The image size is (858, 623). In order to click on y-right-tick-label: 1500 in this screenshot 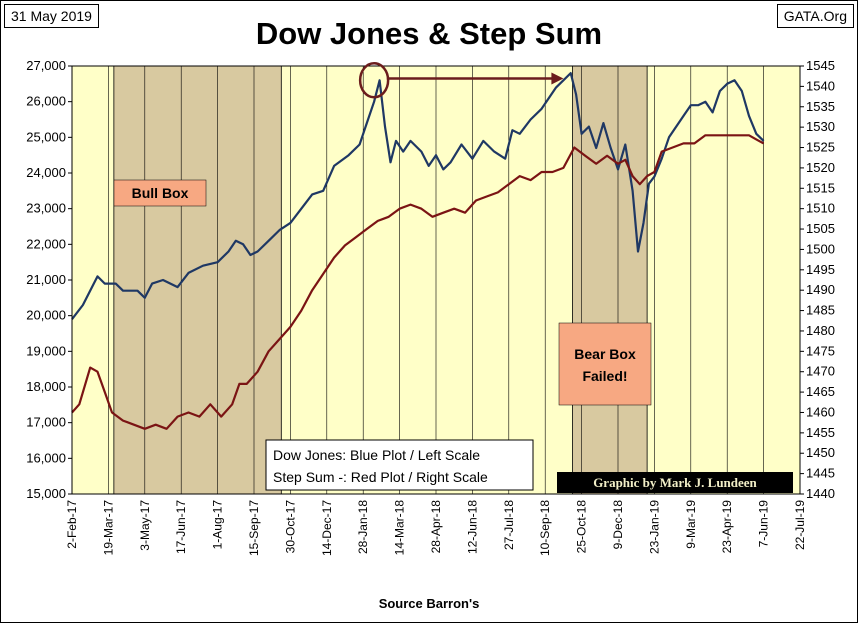, I will do `click(820, 248)`.